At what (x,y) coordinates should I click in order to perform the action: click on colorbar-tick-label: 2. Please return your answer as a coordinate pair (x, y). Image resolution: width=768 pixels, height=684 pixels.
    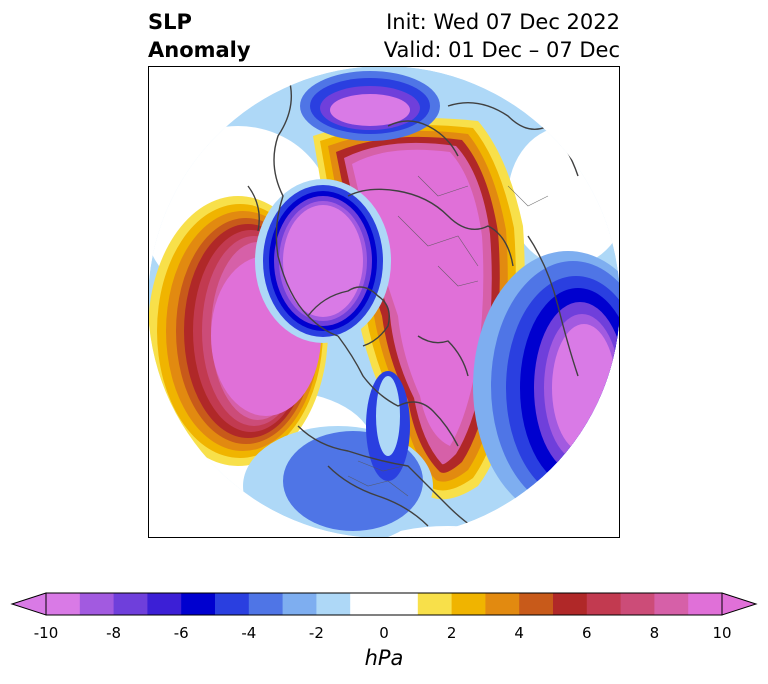
    Looking at the image, I should click on (451, 633).